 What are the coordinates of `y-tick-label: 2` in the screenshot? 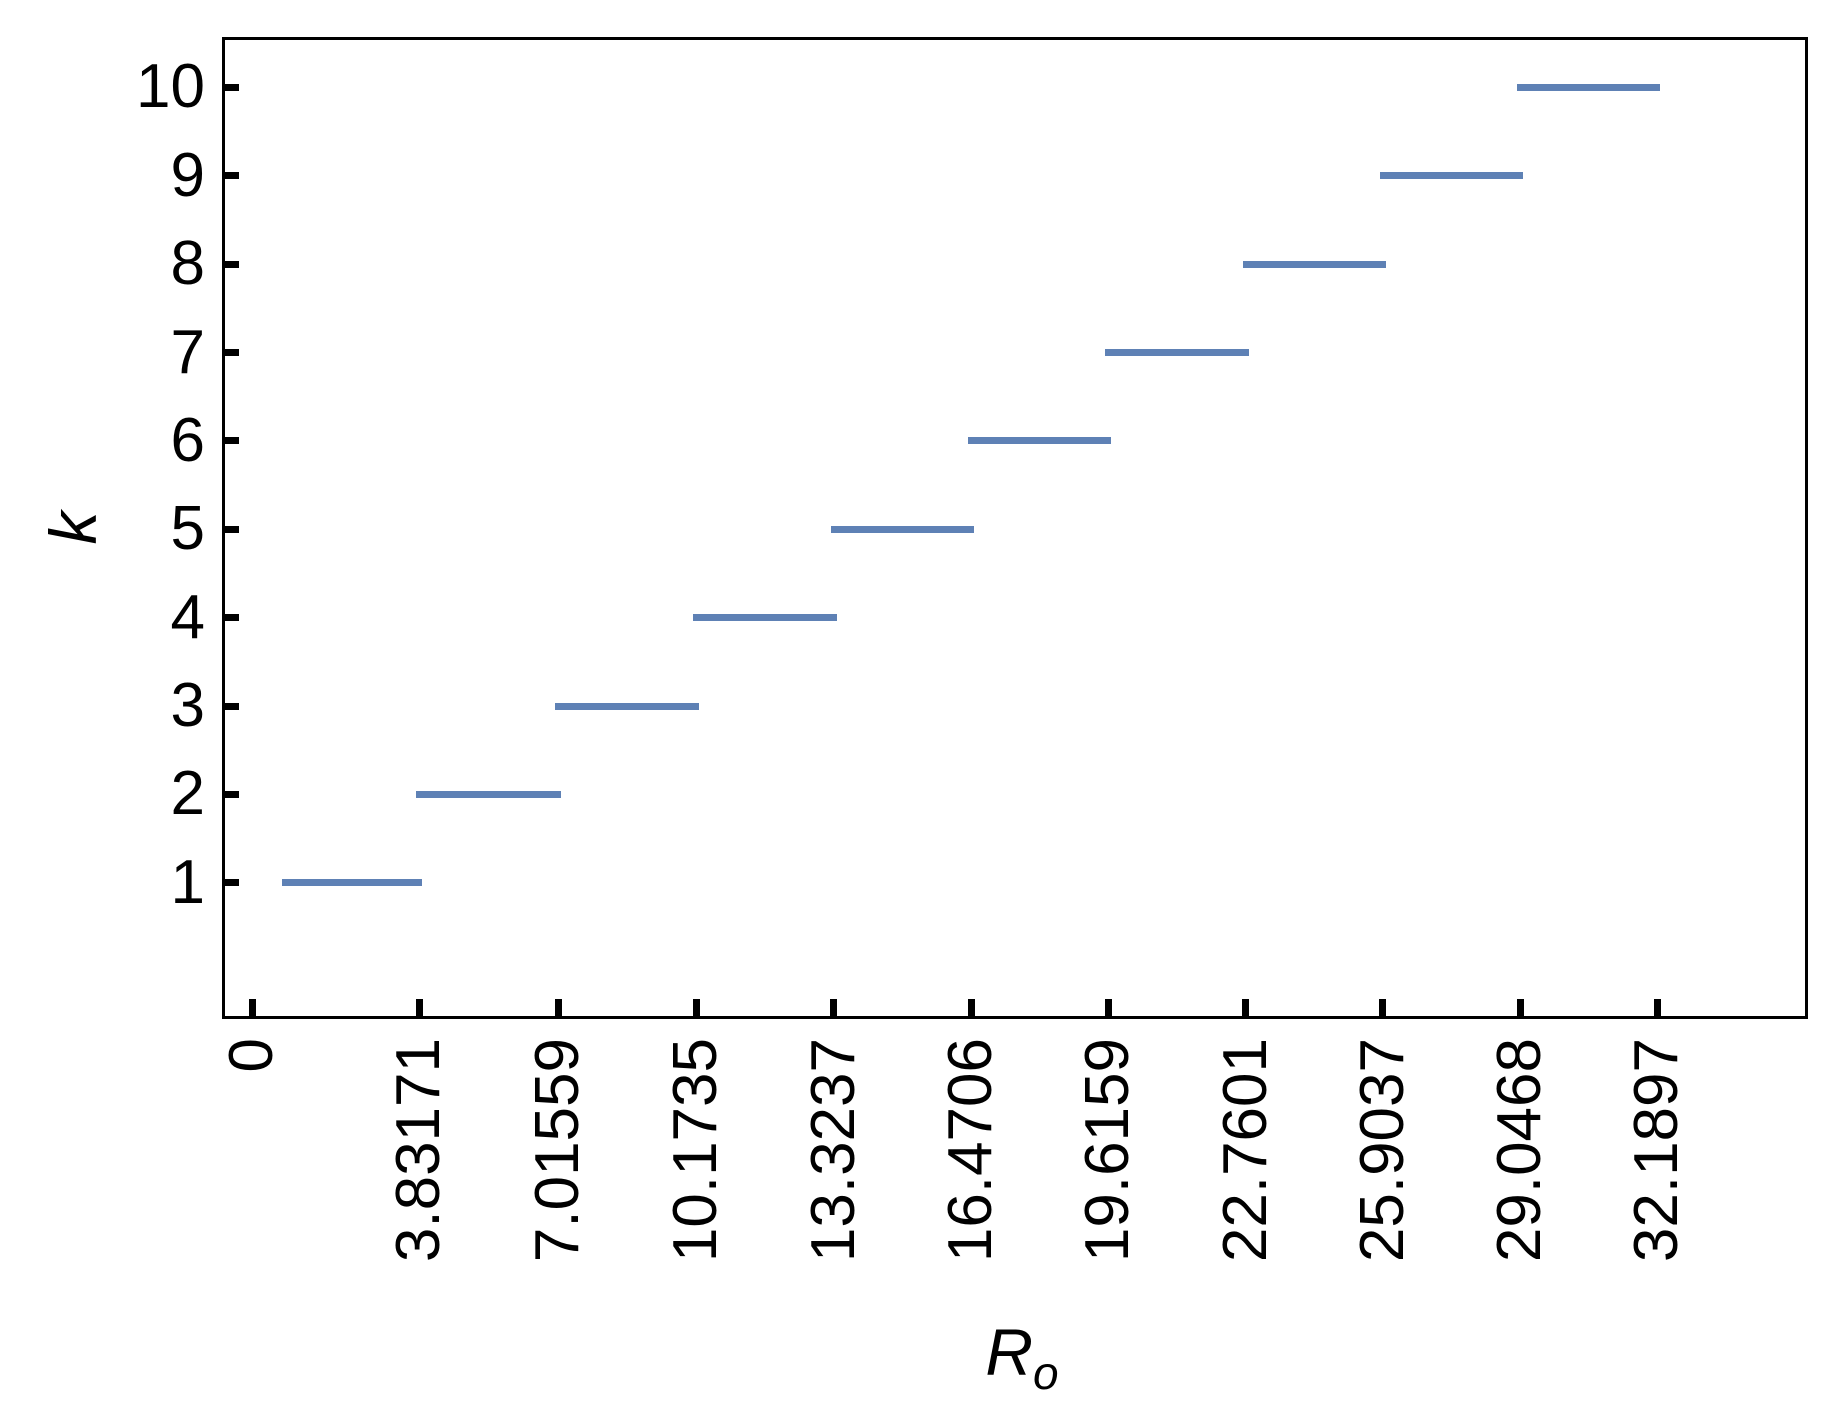 It's located at (187, 794).